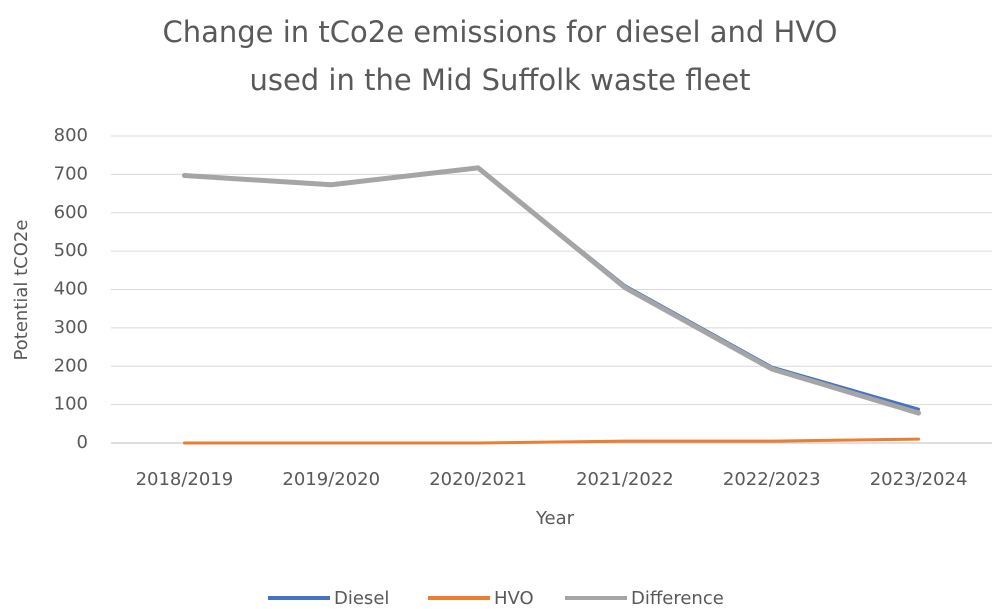 The width and height of the screenshot is (995, 609). I want to click on x-tick-label: 2021/2022, so click(625, 479).